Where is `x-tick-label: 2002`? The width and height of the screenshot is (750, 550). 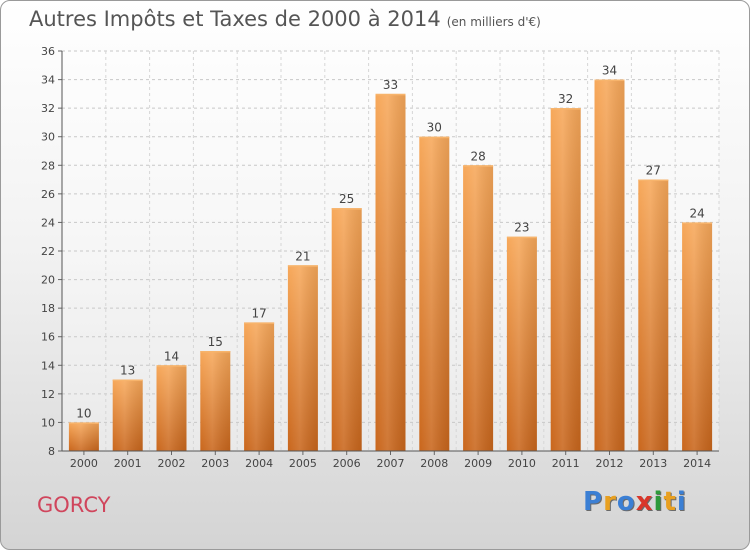 x-tick-label: 2002 is located at coordinates (172, 463).